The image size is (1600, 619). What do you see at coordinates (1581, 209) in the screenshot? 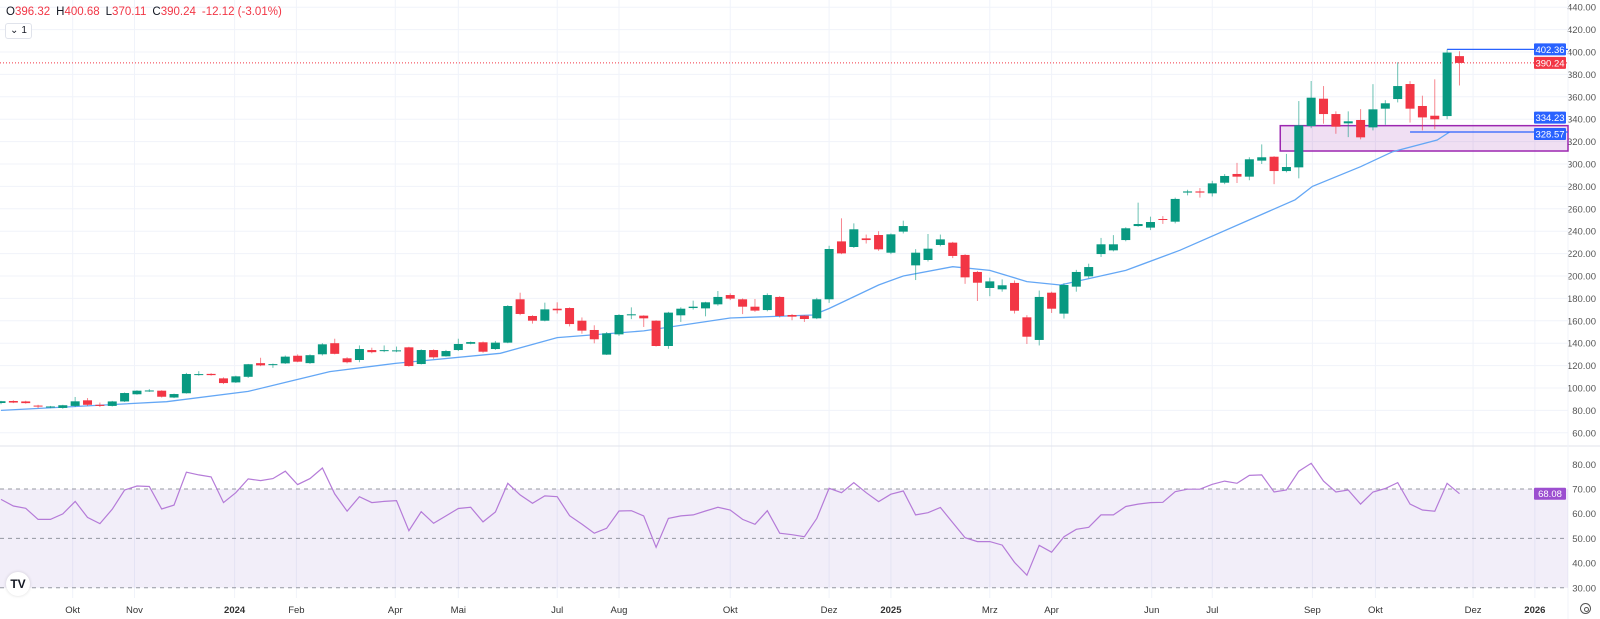
I see `price-tick-label: 260.00` at bounding box center [1581, 209].